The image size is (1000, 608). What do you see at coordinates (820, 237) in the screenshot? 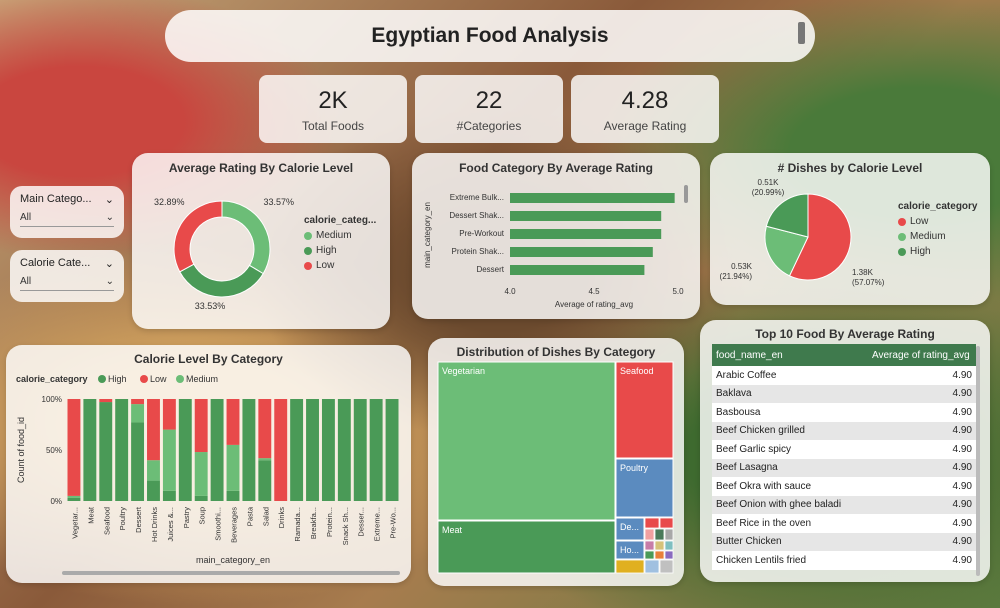
I see `pie-slice-low` at bounding box center [820, 237].